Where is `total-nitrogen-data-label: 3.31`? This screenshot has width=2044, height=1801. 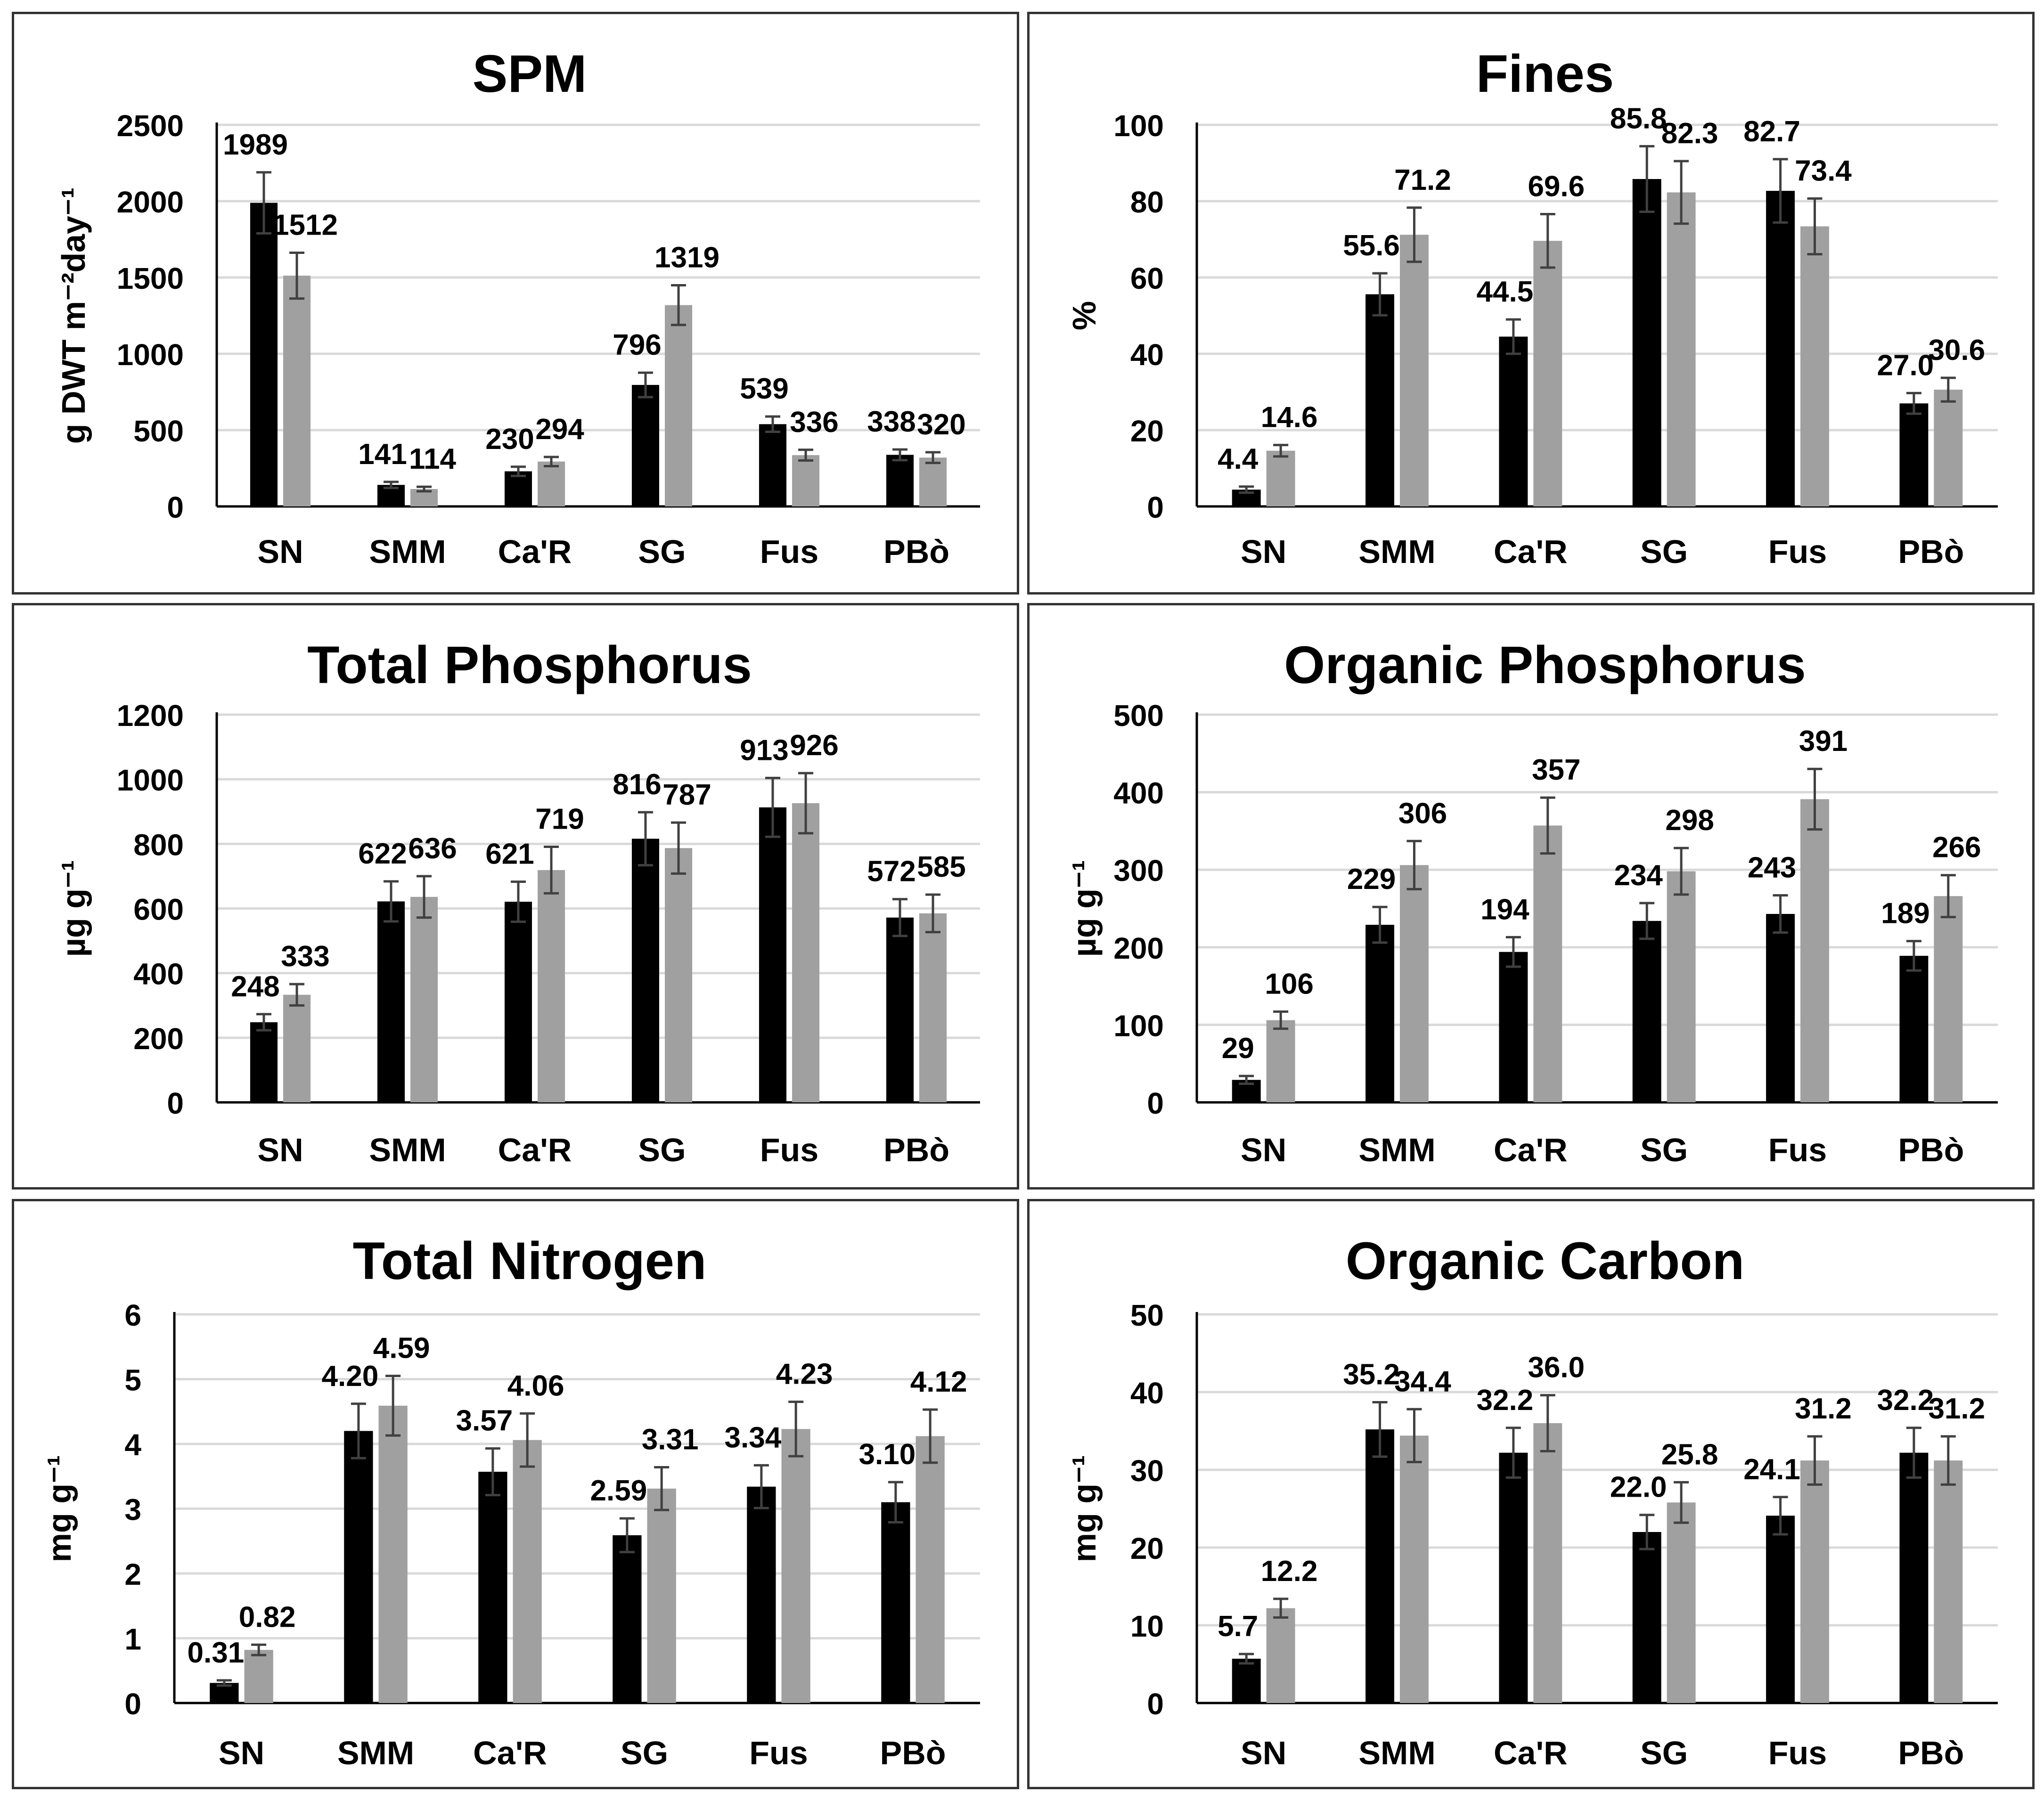 total-nitrogen-data-label: 3.31 is located at coordinates (670, 1440).